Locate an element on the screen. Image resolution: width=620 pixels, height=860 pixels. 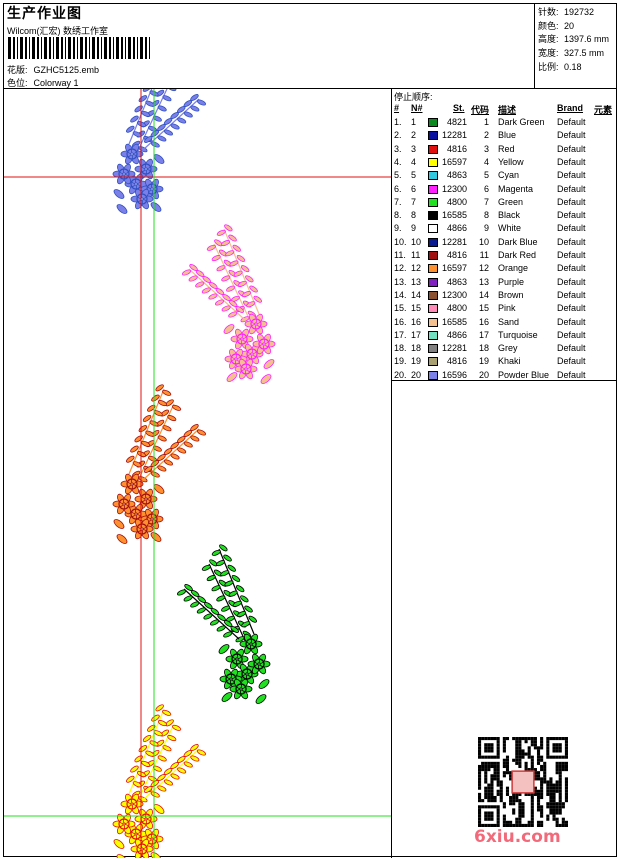
table-row: 11. 11 4816 11 Dark Red Default is located at coordinates (504, 256).